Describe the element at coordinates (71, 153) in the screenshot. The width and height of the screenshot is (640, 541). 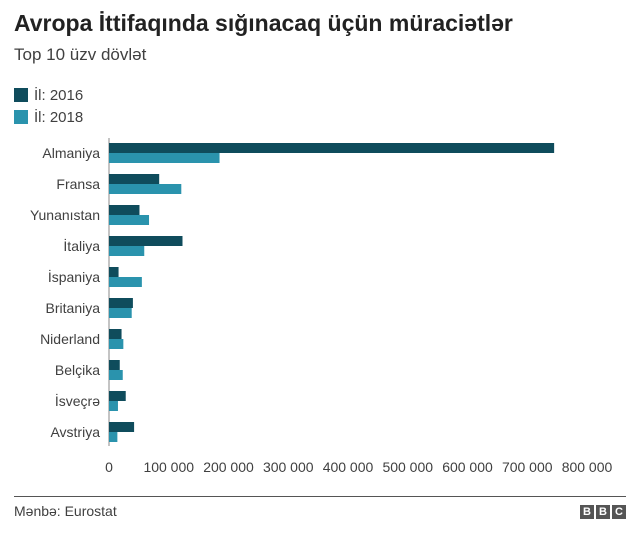
I see `category-label: Almaniya` at that location.